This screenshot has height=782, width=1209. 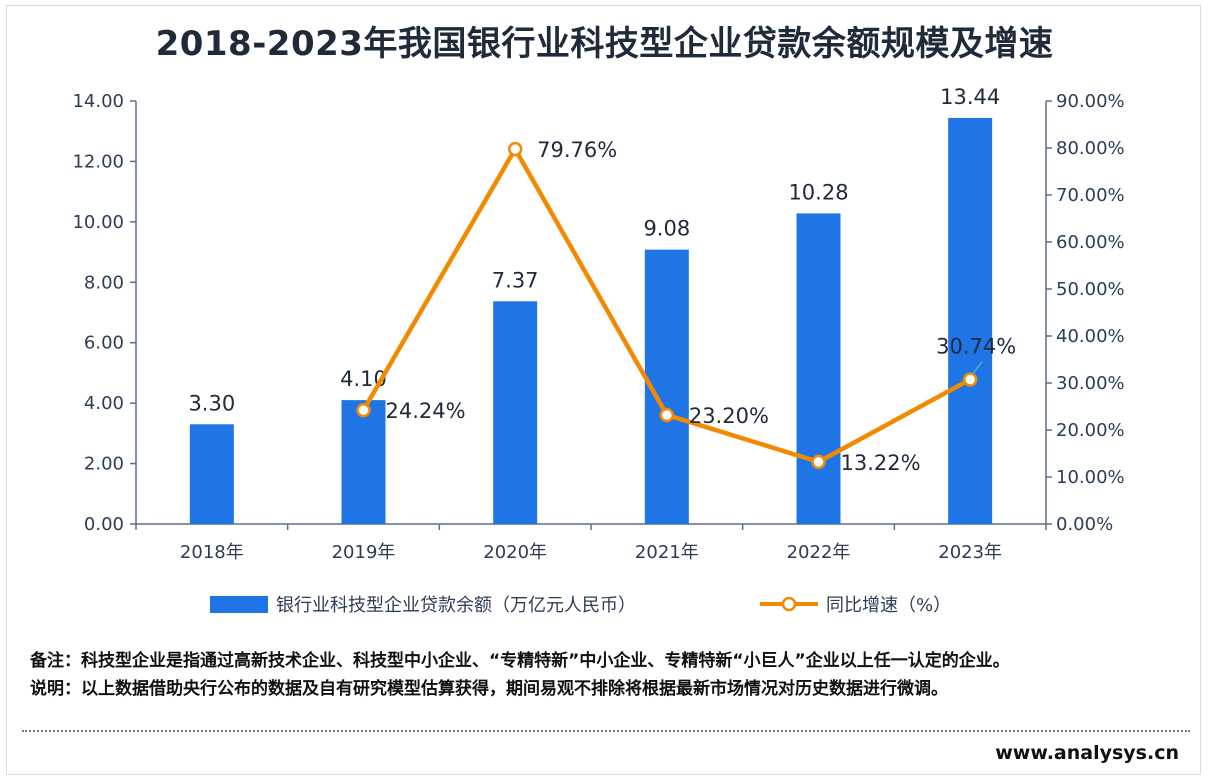 What do you see at coordinates (1090, 383) in the screenshot?
I see `y-right-tick-label: 30.00%` at bounding box center [1090, 383].